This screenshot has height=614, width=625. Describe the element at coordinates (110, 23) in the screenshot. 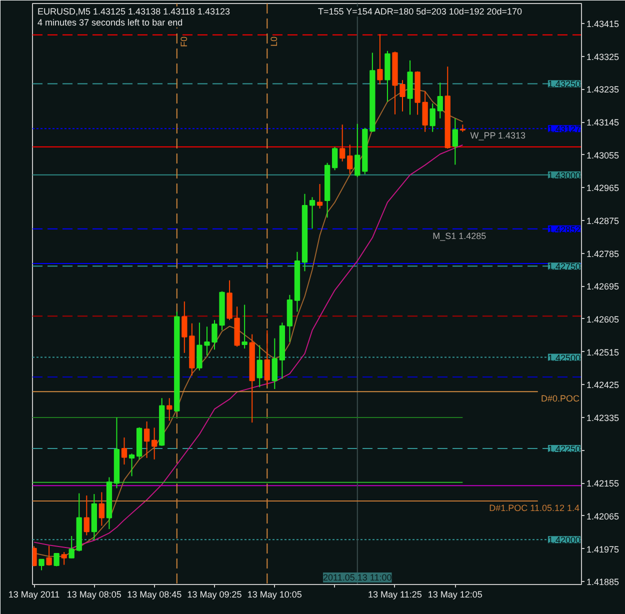

I see `text: 4 minutes 37 seconds left to bar end` at that location.